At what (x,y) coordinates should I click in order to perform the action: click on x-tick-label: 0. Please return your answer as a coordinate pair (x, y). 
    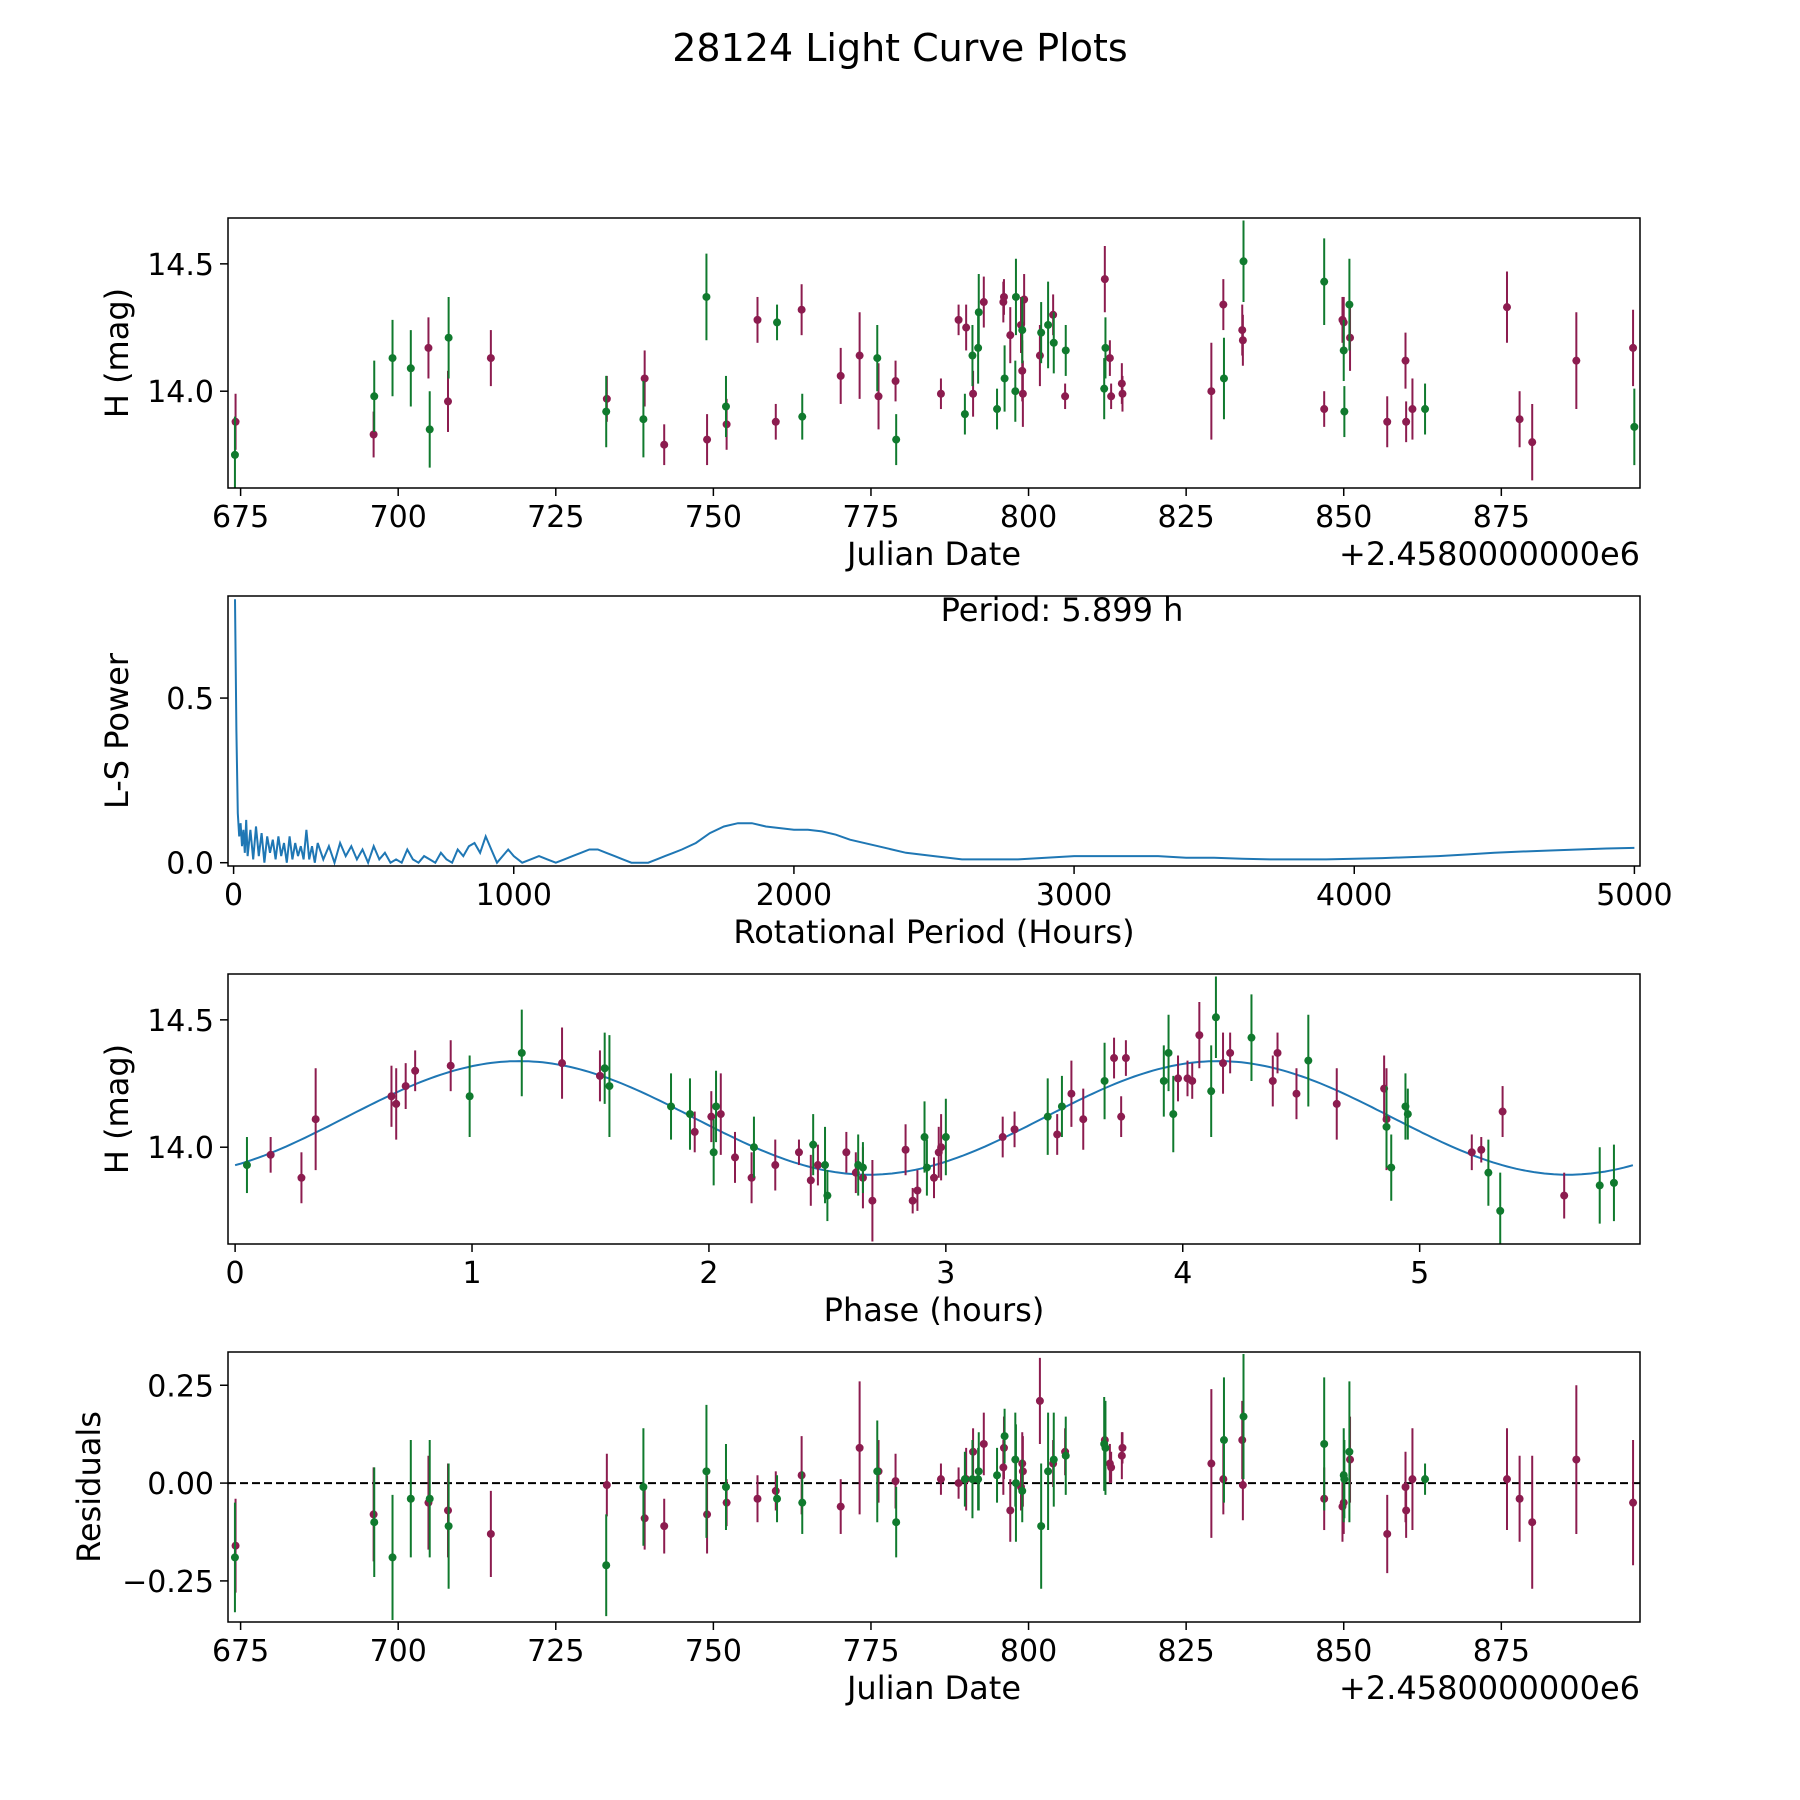
    Looking at the image, I should click on (235, 1273).